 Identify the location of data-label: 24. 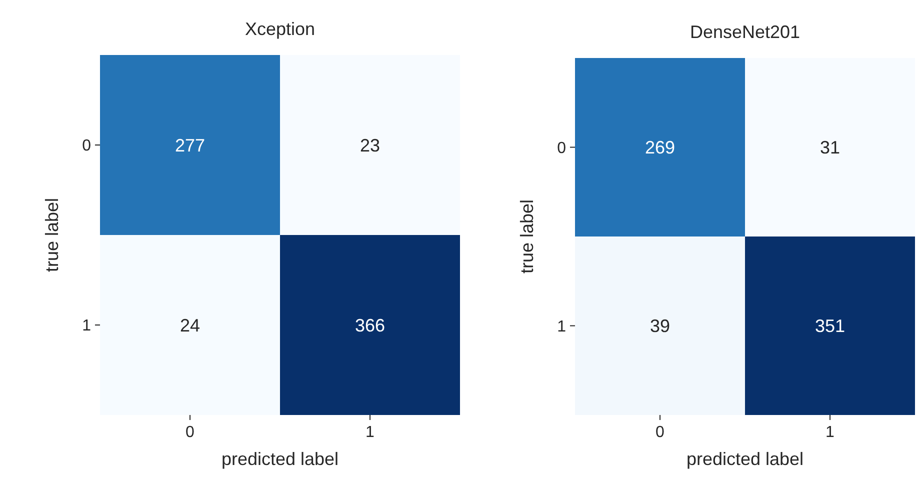
(190, 325).